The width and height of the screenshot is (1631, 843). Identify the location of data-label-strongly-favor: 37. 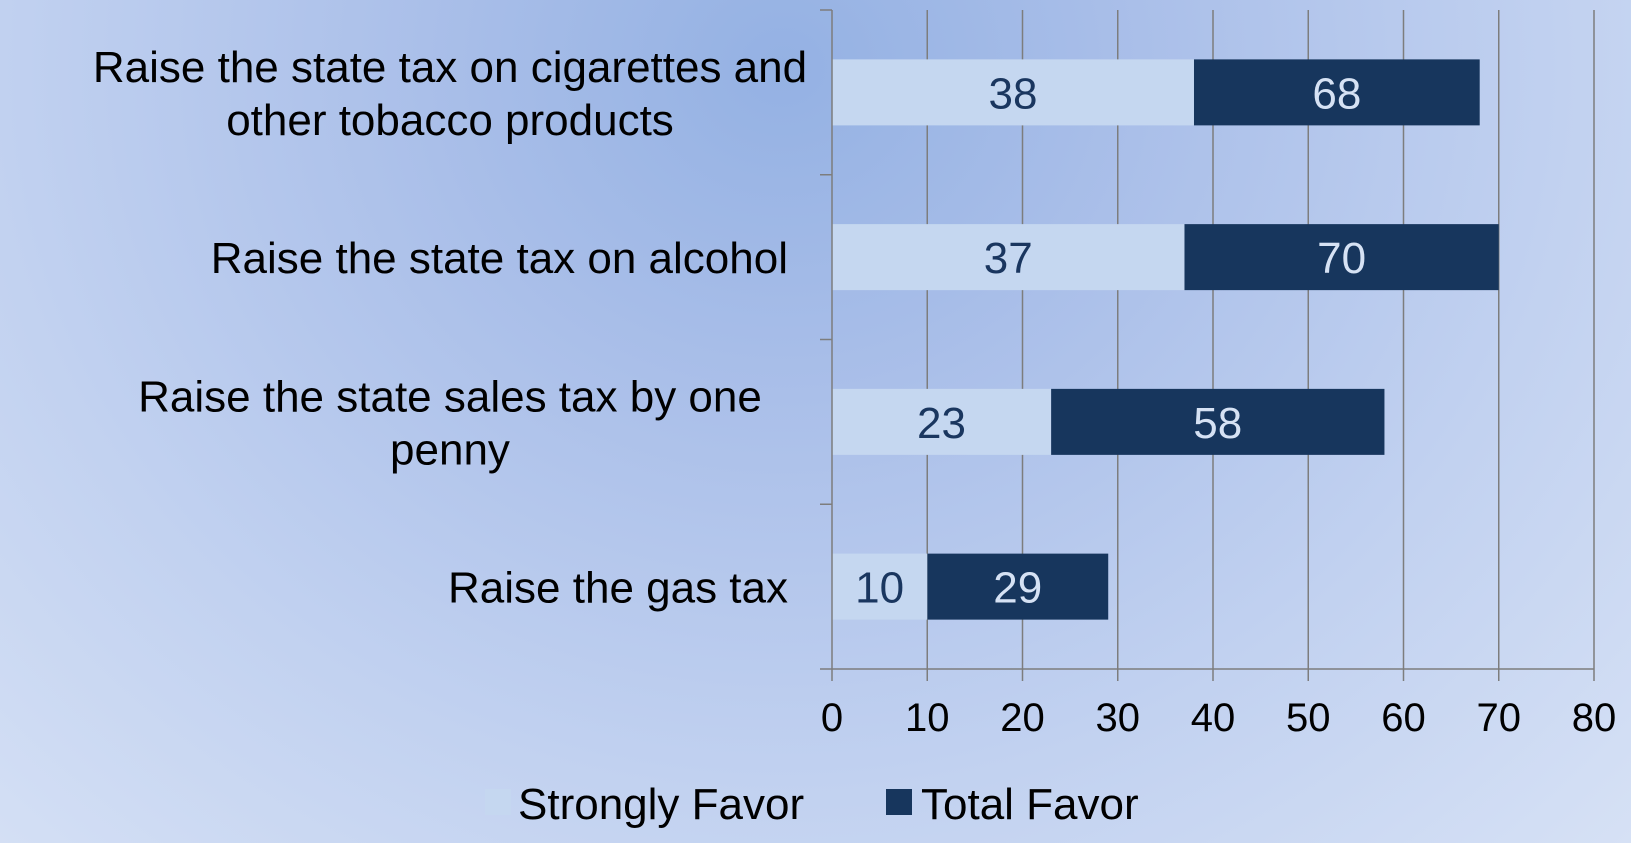
(1008, 258).